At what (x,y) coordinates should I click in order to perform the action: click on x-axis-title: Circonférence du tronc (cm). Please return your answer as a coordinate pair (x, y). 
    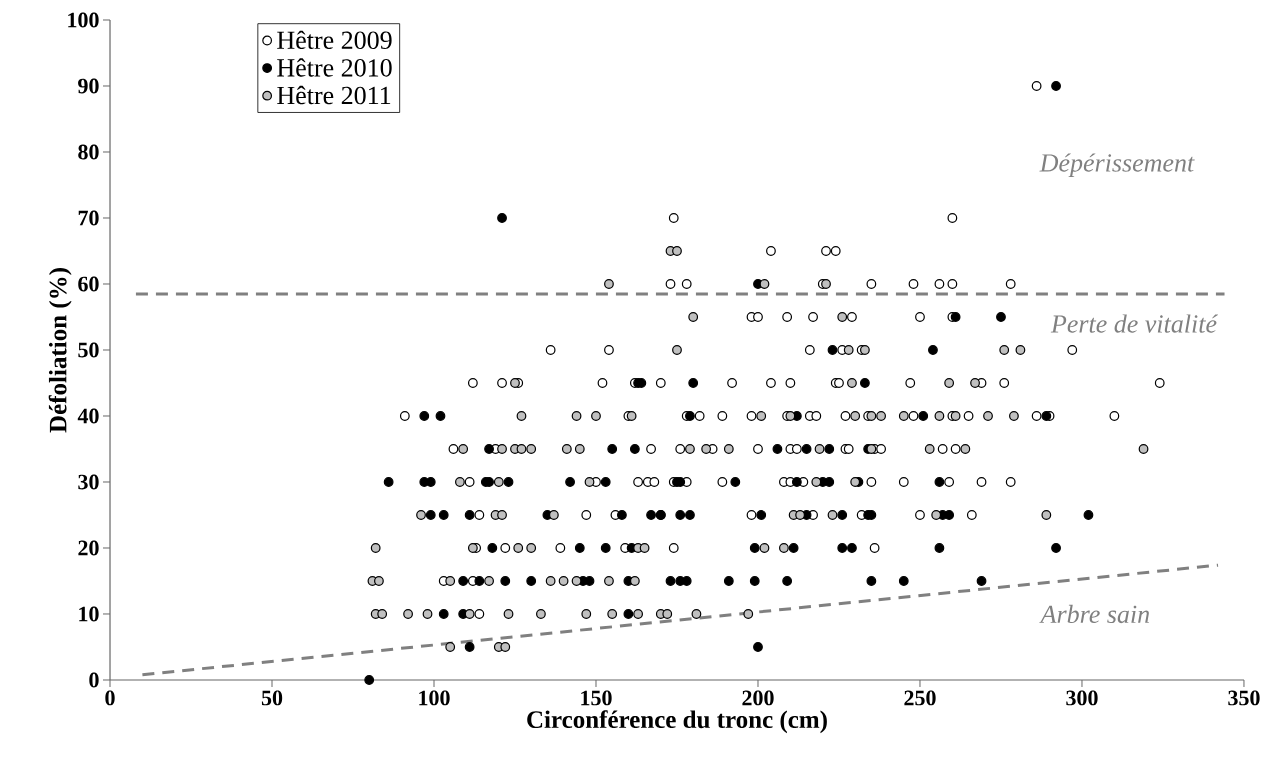
    Looking at the image, I should click on (677, 722).